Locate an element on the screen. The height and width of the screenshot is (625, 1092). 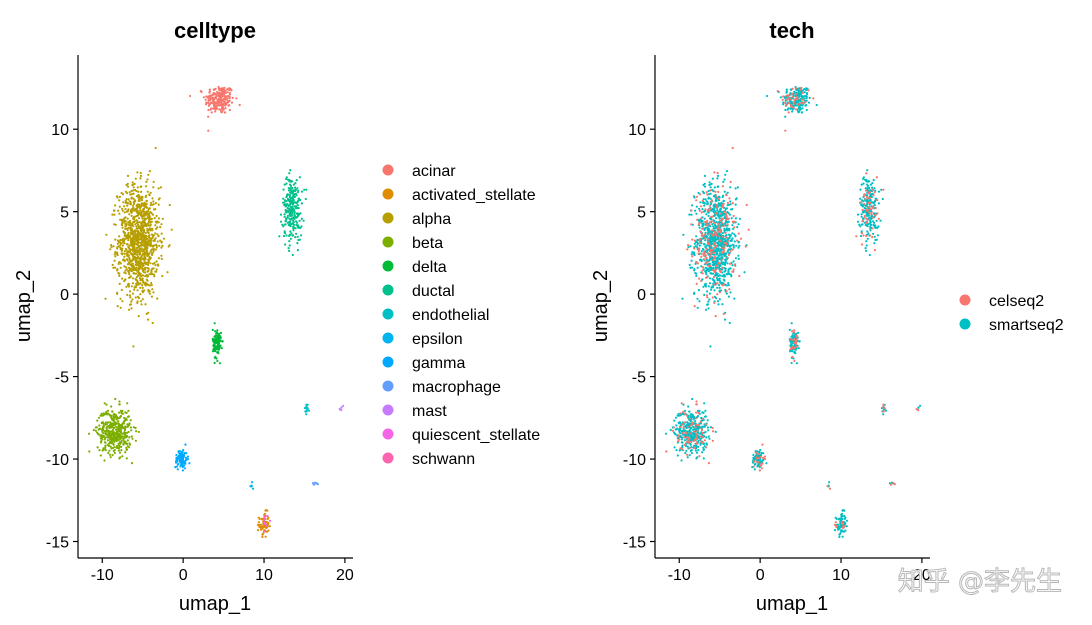
y-tick-label: -10 is located at coordinates (634, 460).